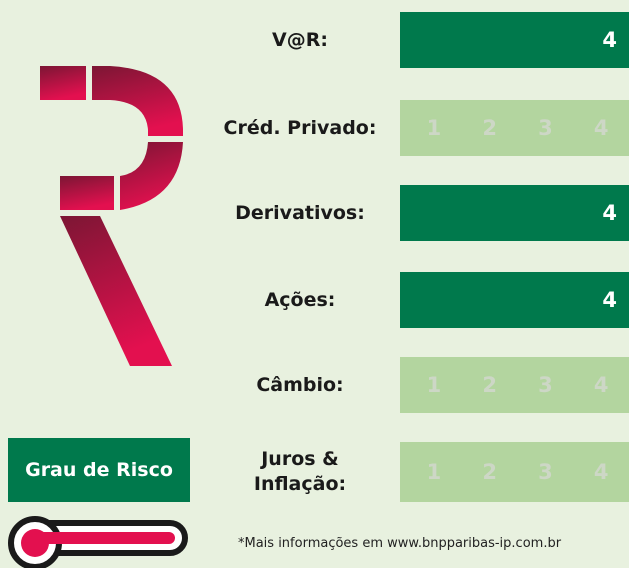  I want to click on row-label: Juros & Inflação:, so click(300, 471).